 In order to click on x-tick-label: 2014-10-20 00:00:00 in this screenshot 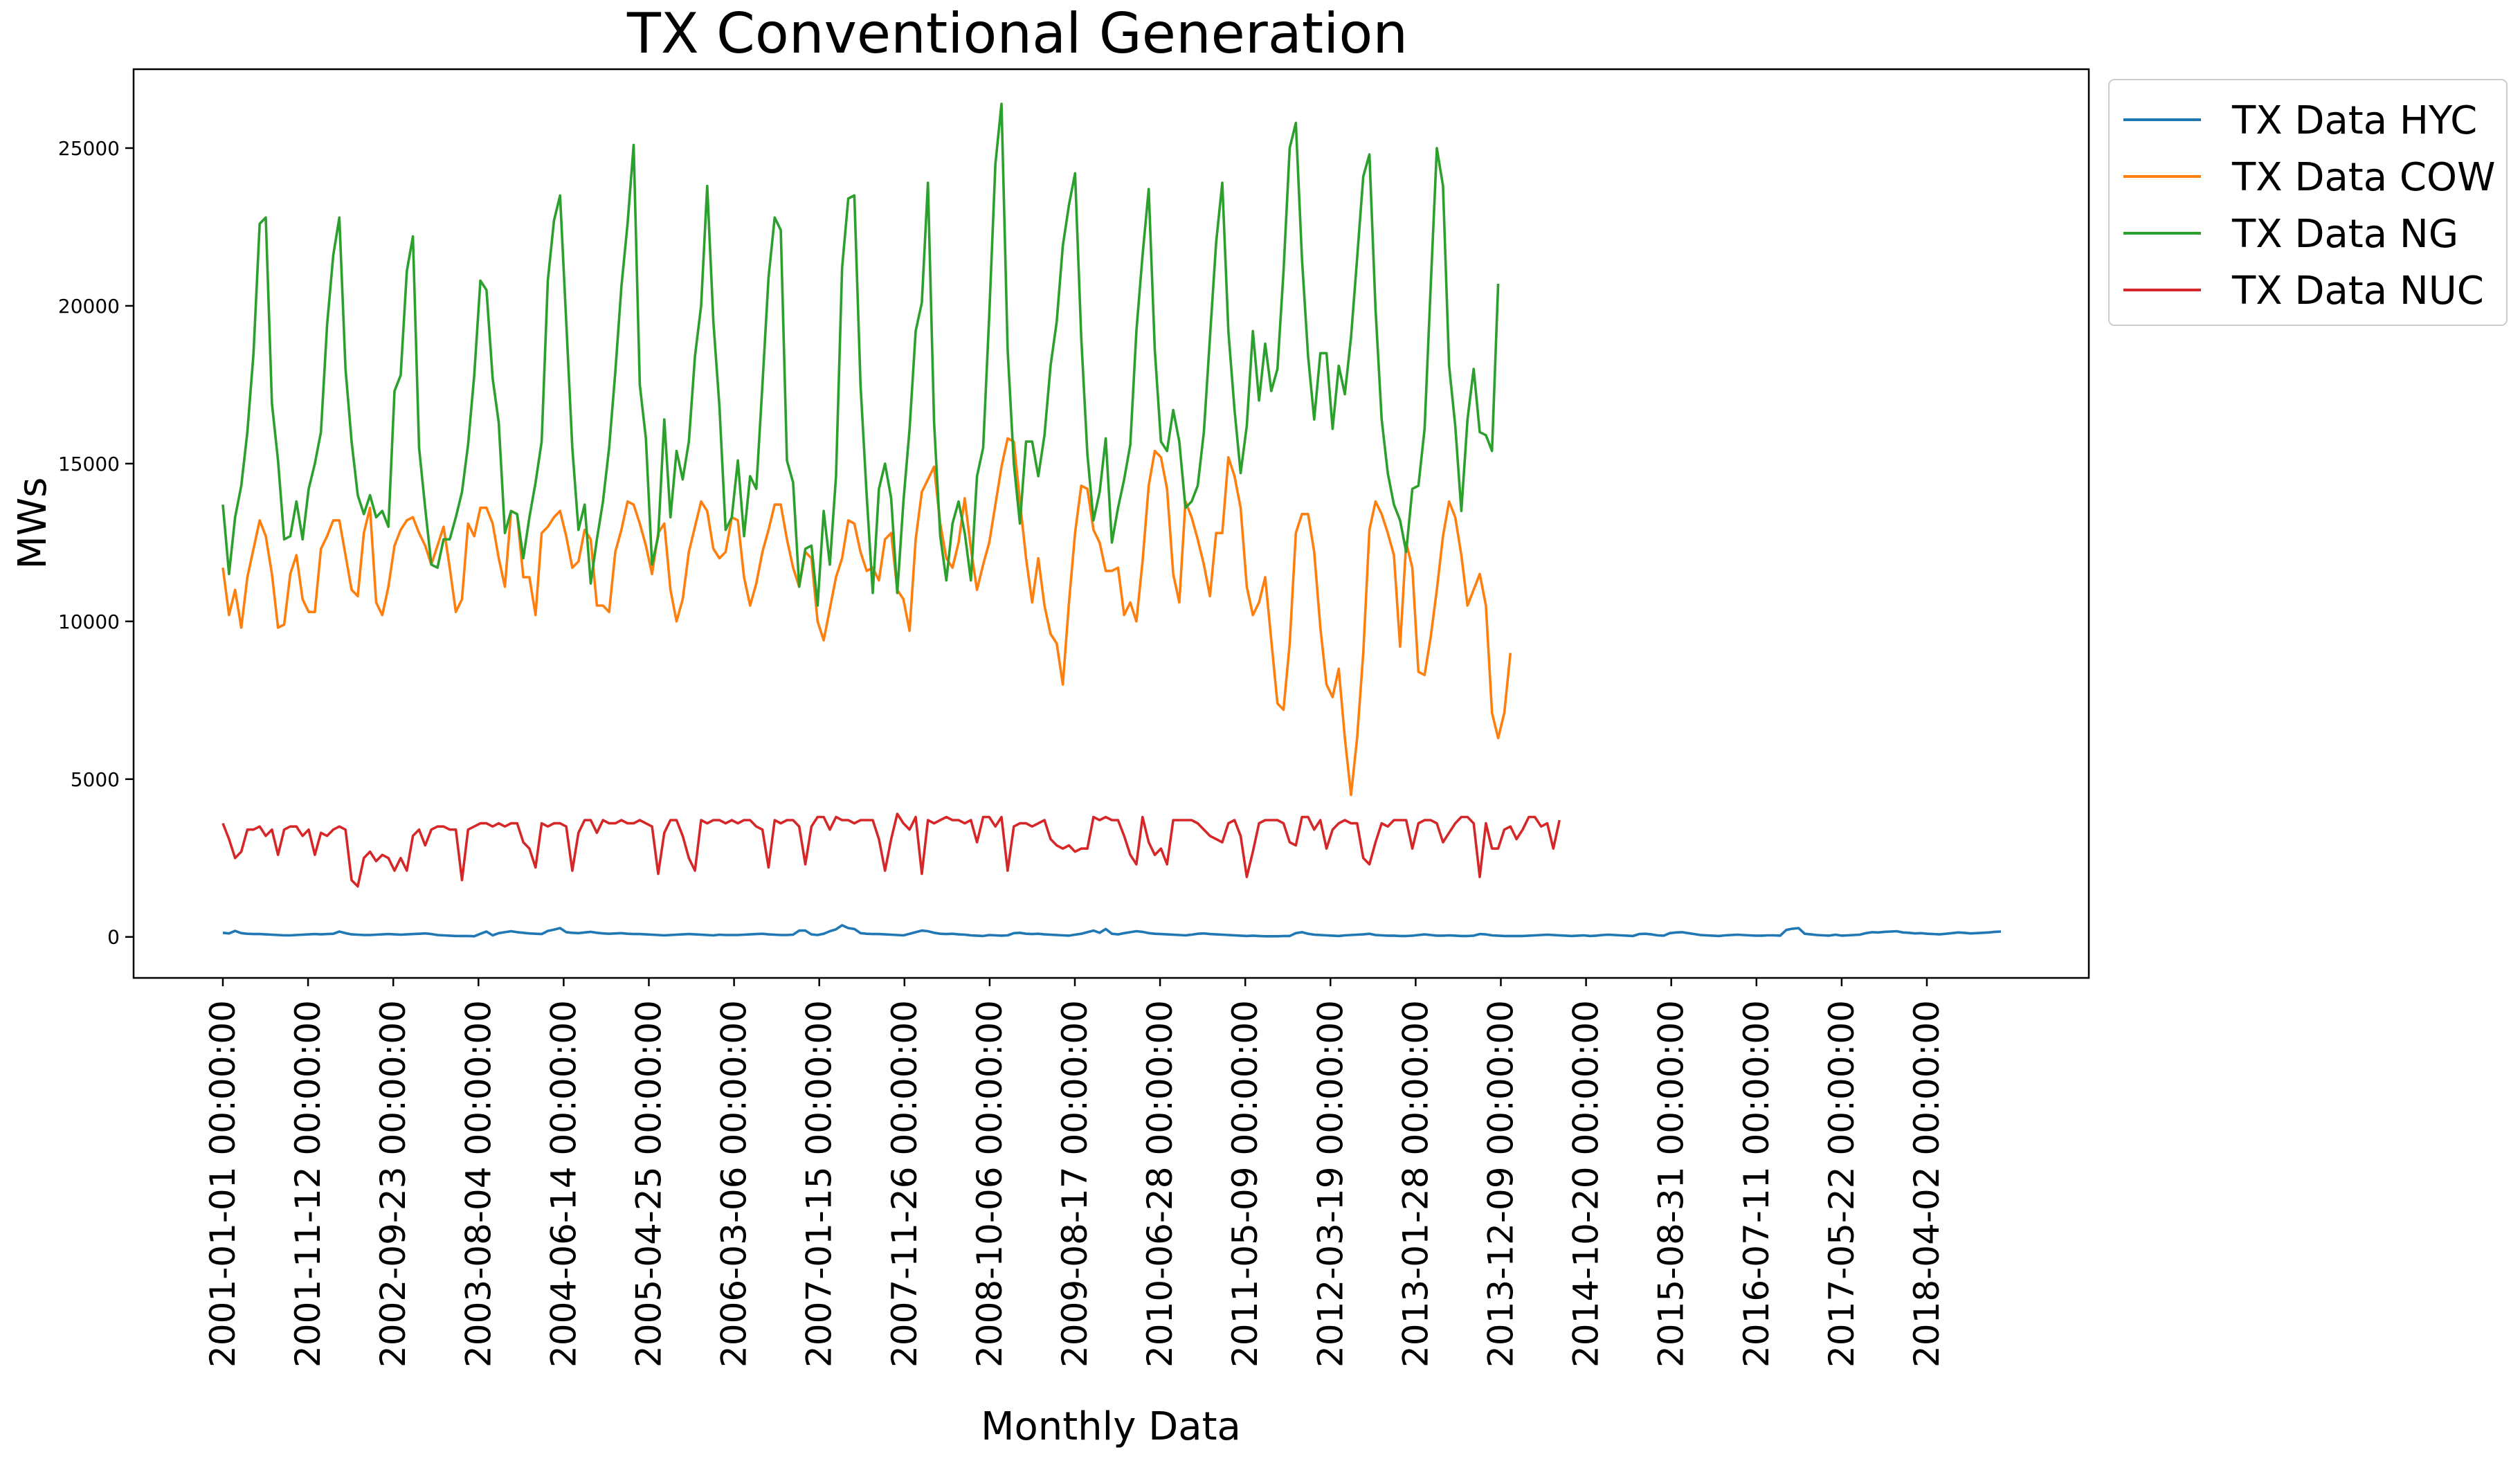, I will do `click(1586, 1184)`.